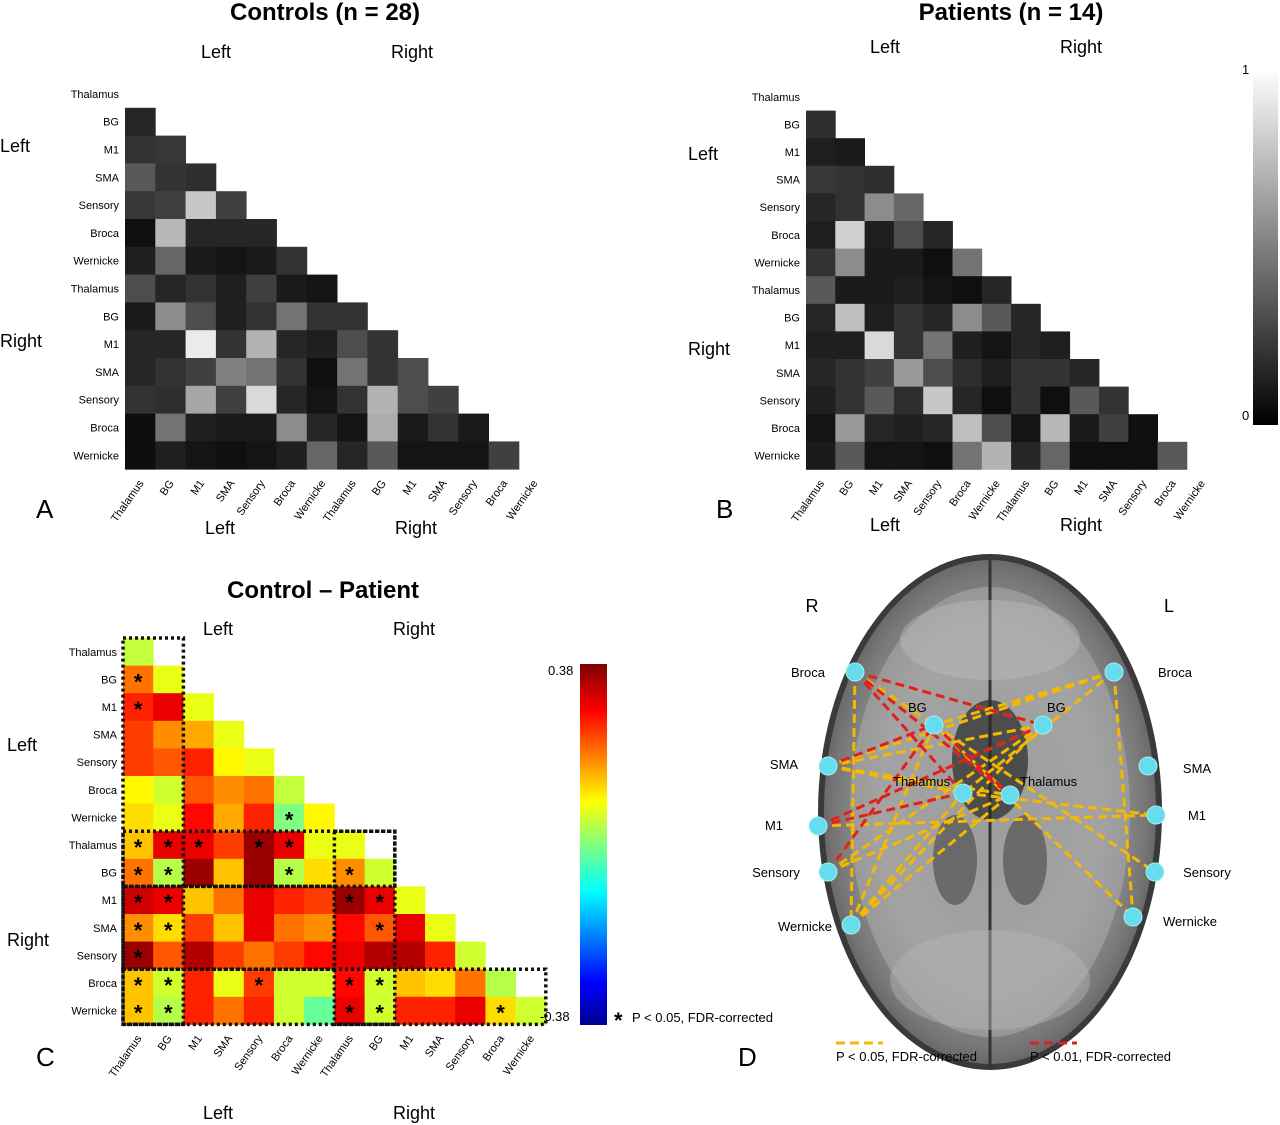  I want to click on highlight-box, so click(259, 859).